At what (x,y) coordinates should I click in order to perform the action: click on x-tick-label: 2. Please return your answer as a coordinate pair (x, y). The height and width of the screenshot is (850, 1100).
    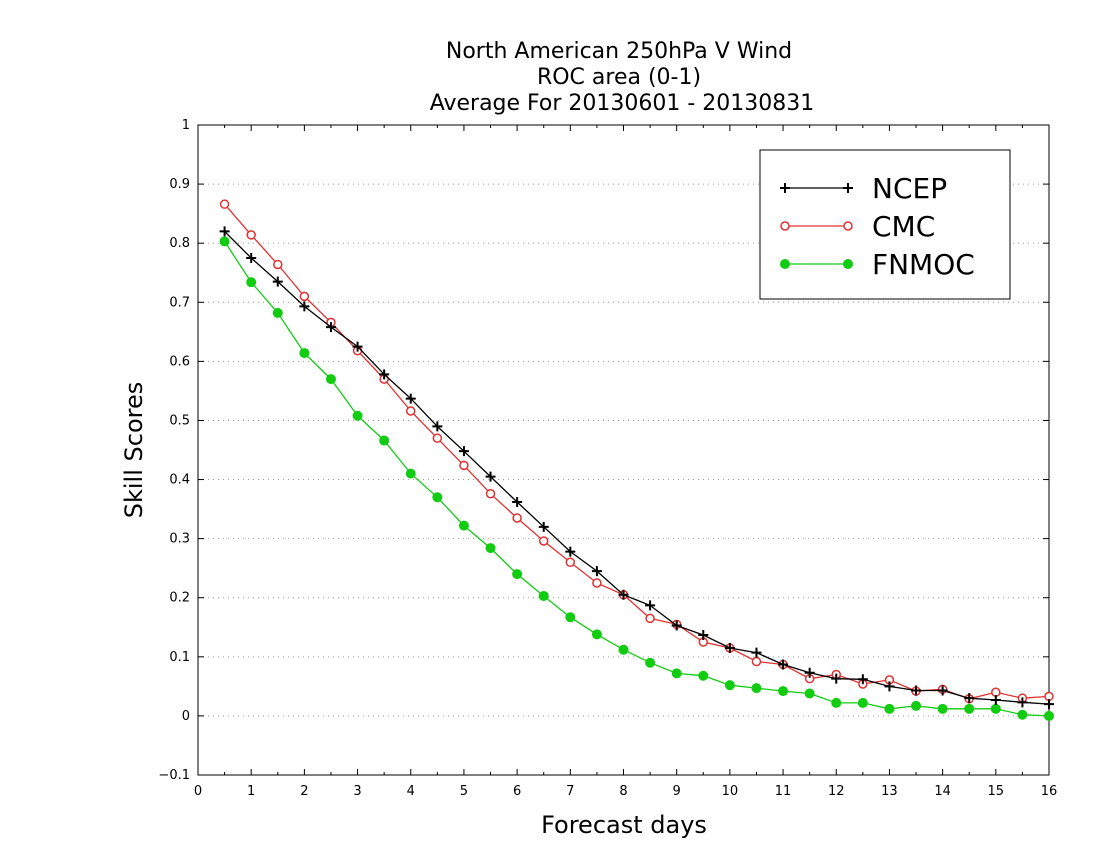
    Looking at the image, I should click on (304, 791).